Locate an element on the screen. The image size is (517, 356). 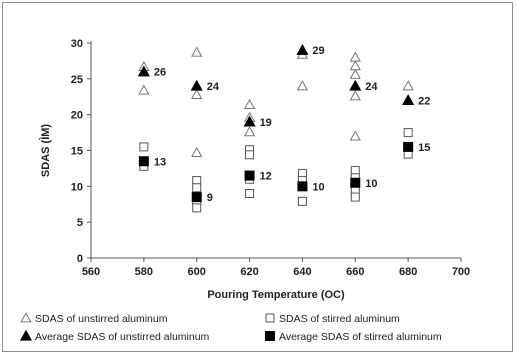
data-label: 26 is located at coordinates (160, 73).